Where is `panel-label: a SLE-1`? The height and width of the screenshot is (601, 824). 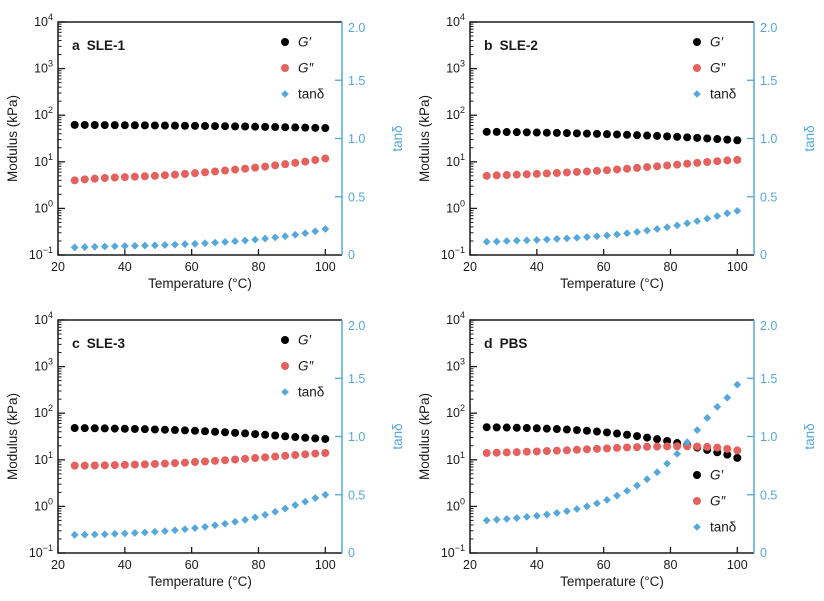 panel-label: a SLE-1 is located at coordinates (99, 45).